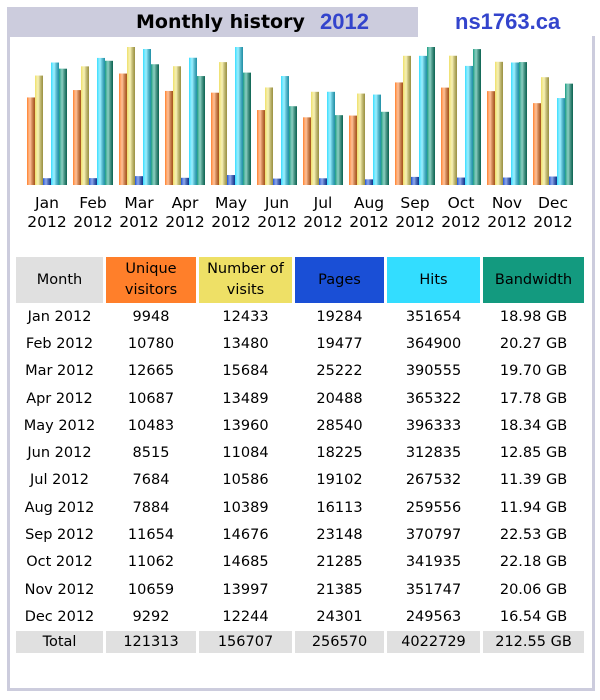  I want to click on month-label: Feb 2012, so click(93, 213).